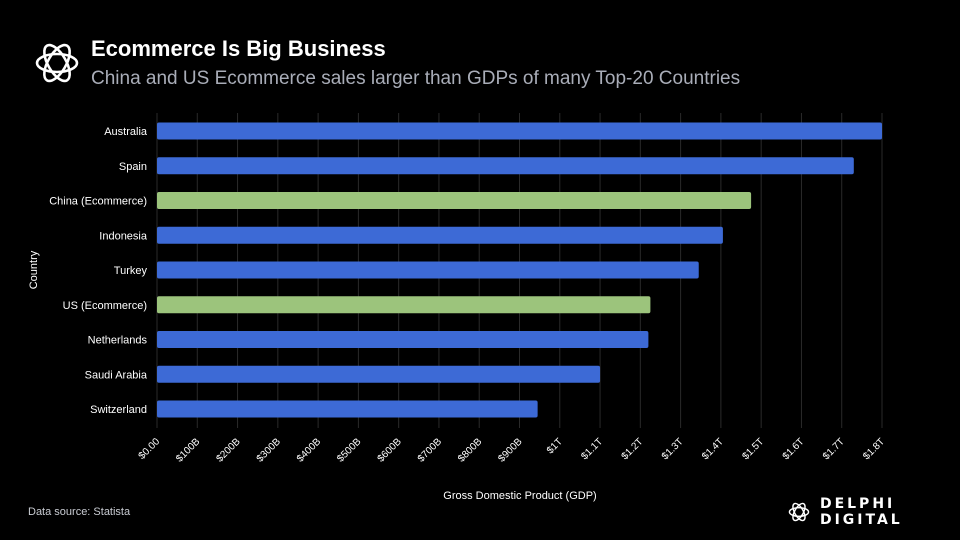 The height and width of the screenshot is (540, 960). I want to click on x-tick-label: $1.3T, so click(673, 449).